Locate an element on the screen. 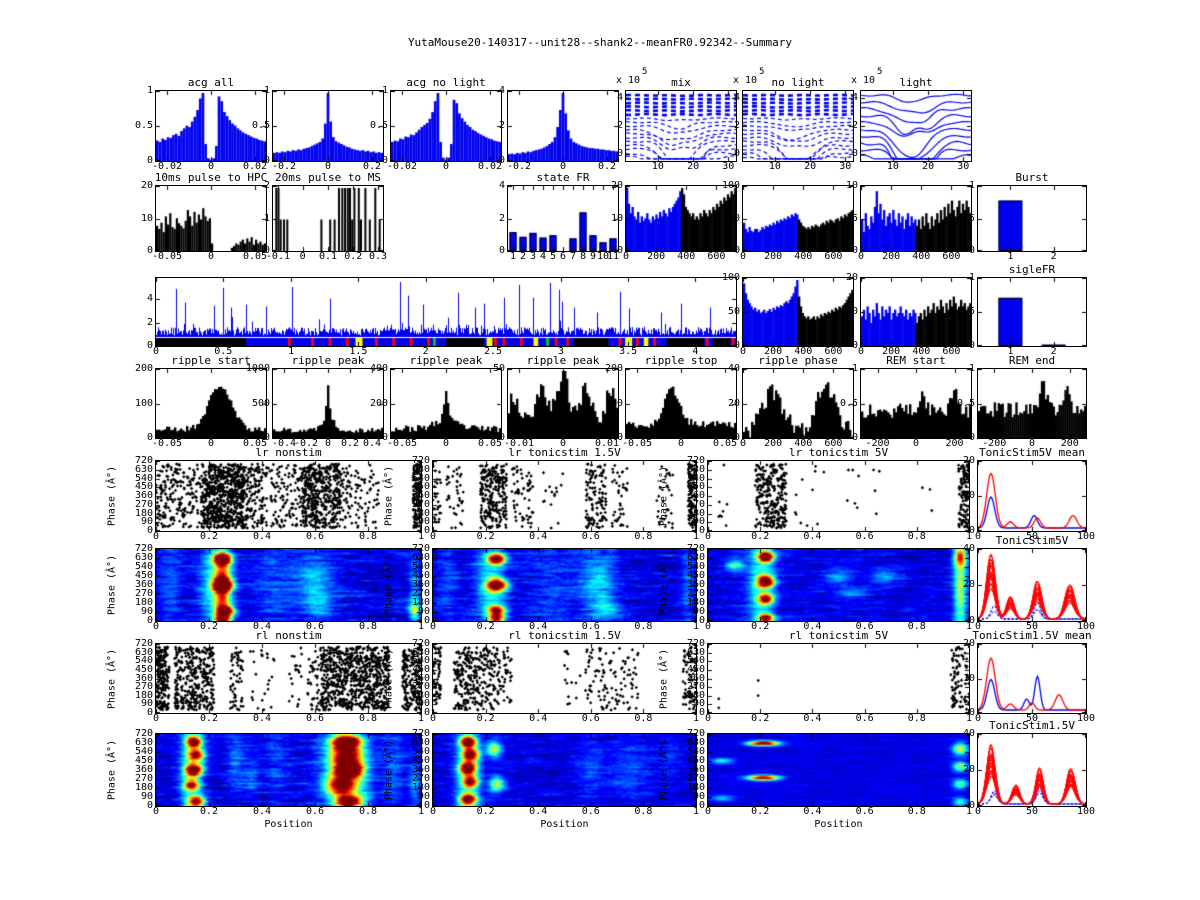 Image resolution: width=1200 pixels, height=900 pixels. tonicstim5v-traces-plot is located at coordinates (1032, 585).